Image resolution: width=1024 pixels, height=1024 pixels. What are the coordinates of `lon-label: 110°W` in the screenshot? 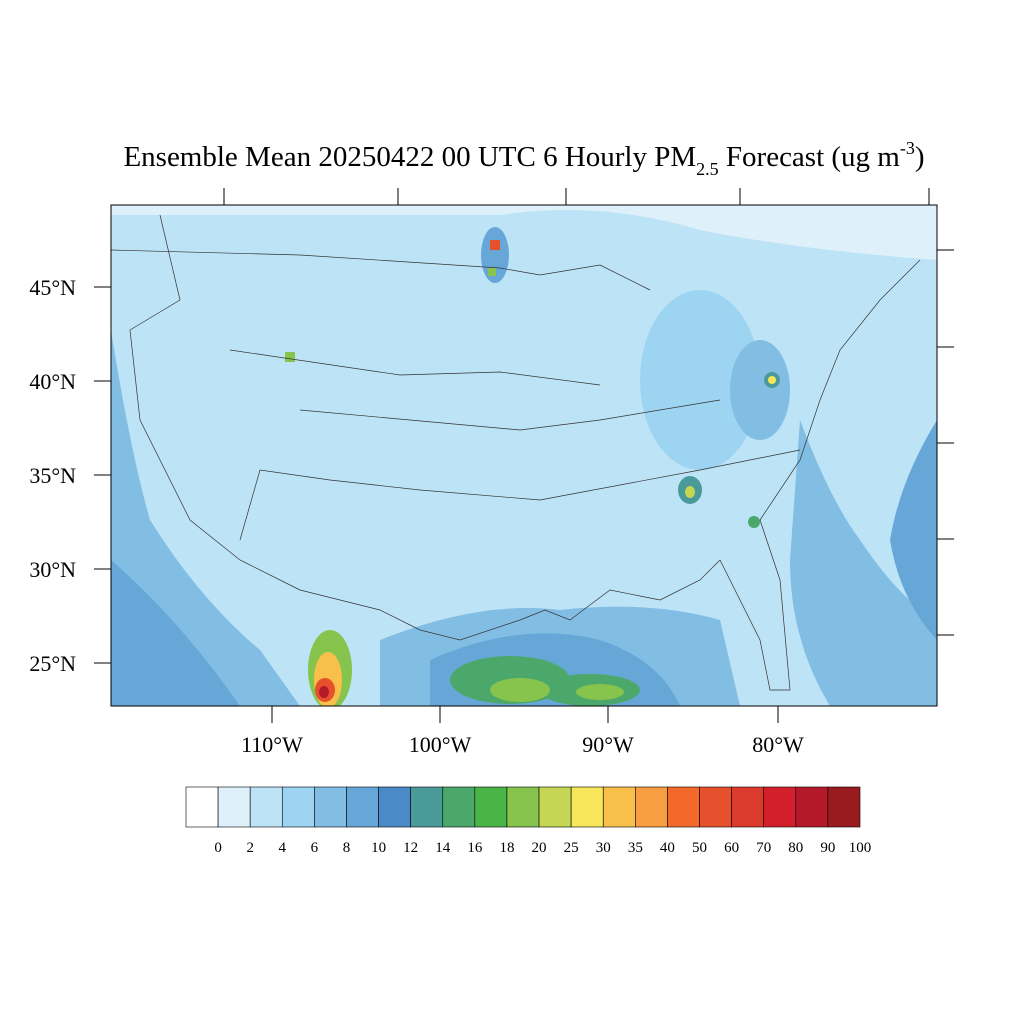 It's located at (272, 744).